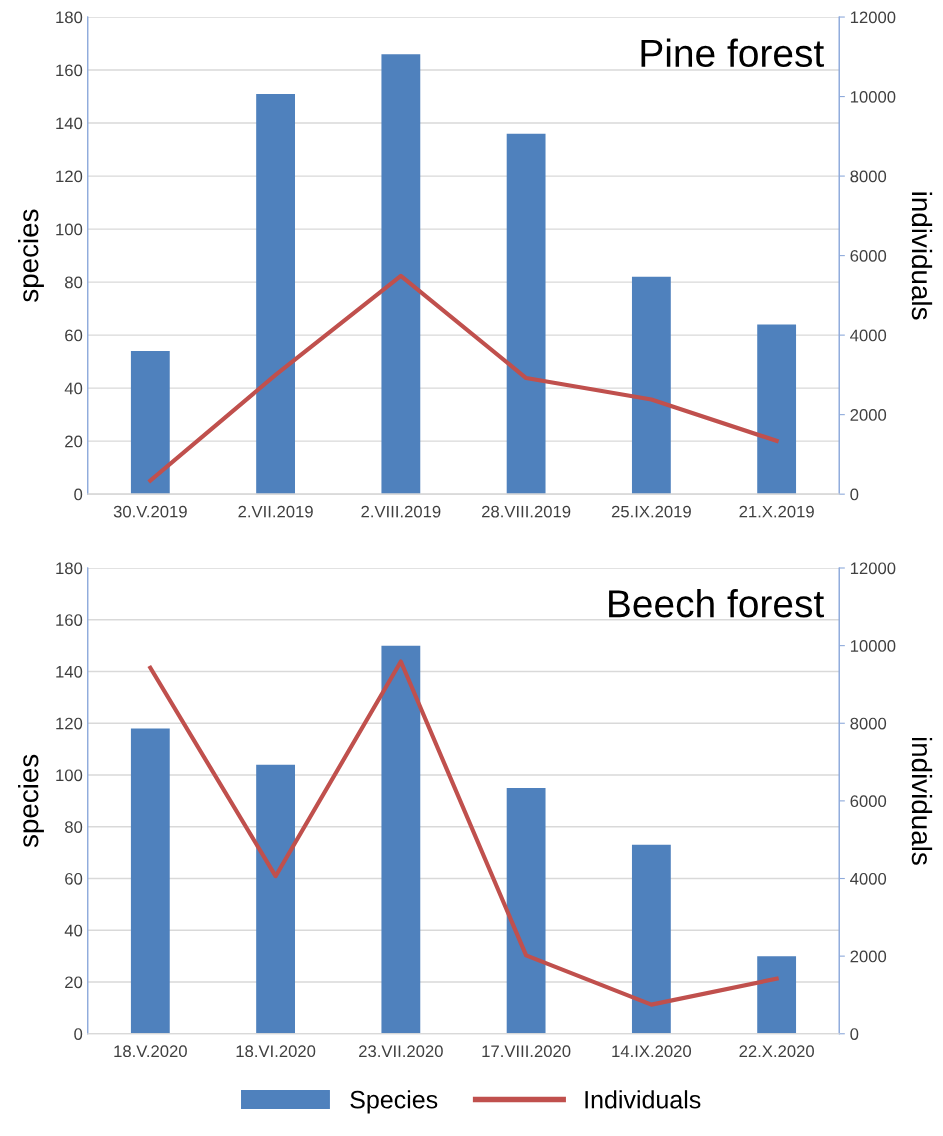  What do you see at coordinates (652, 1051) in the screenshot?
I see `x-tick-label: 14.IX.2020` at bounding box center [652, 1051].